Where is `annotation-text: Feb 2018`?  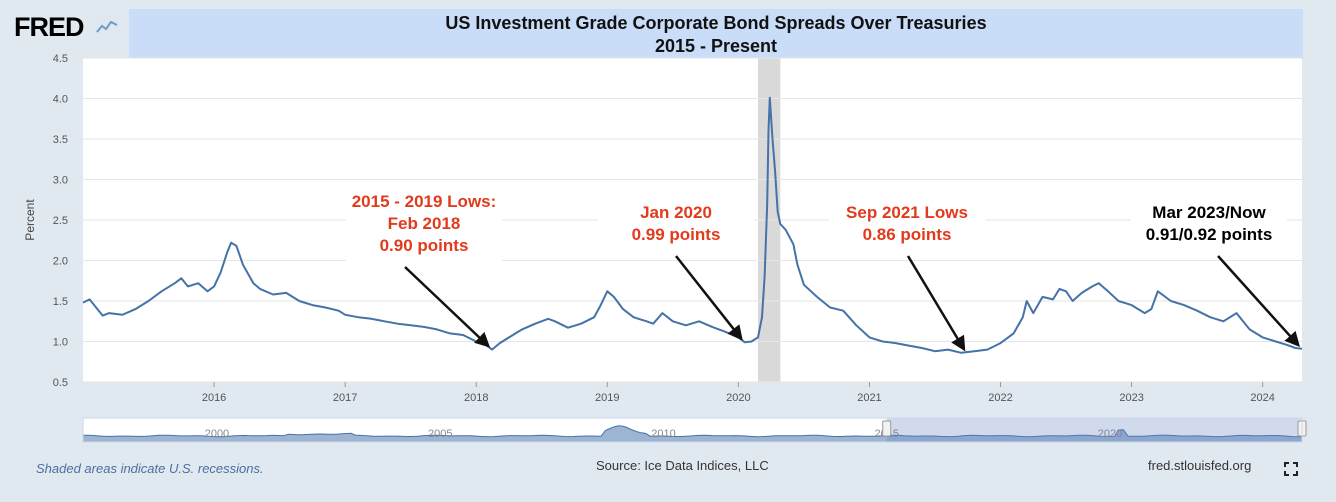
annotation-text: Feb 2018 is located at coordinates (424, 223).